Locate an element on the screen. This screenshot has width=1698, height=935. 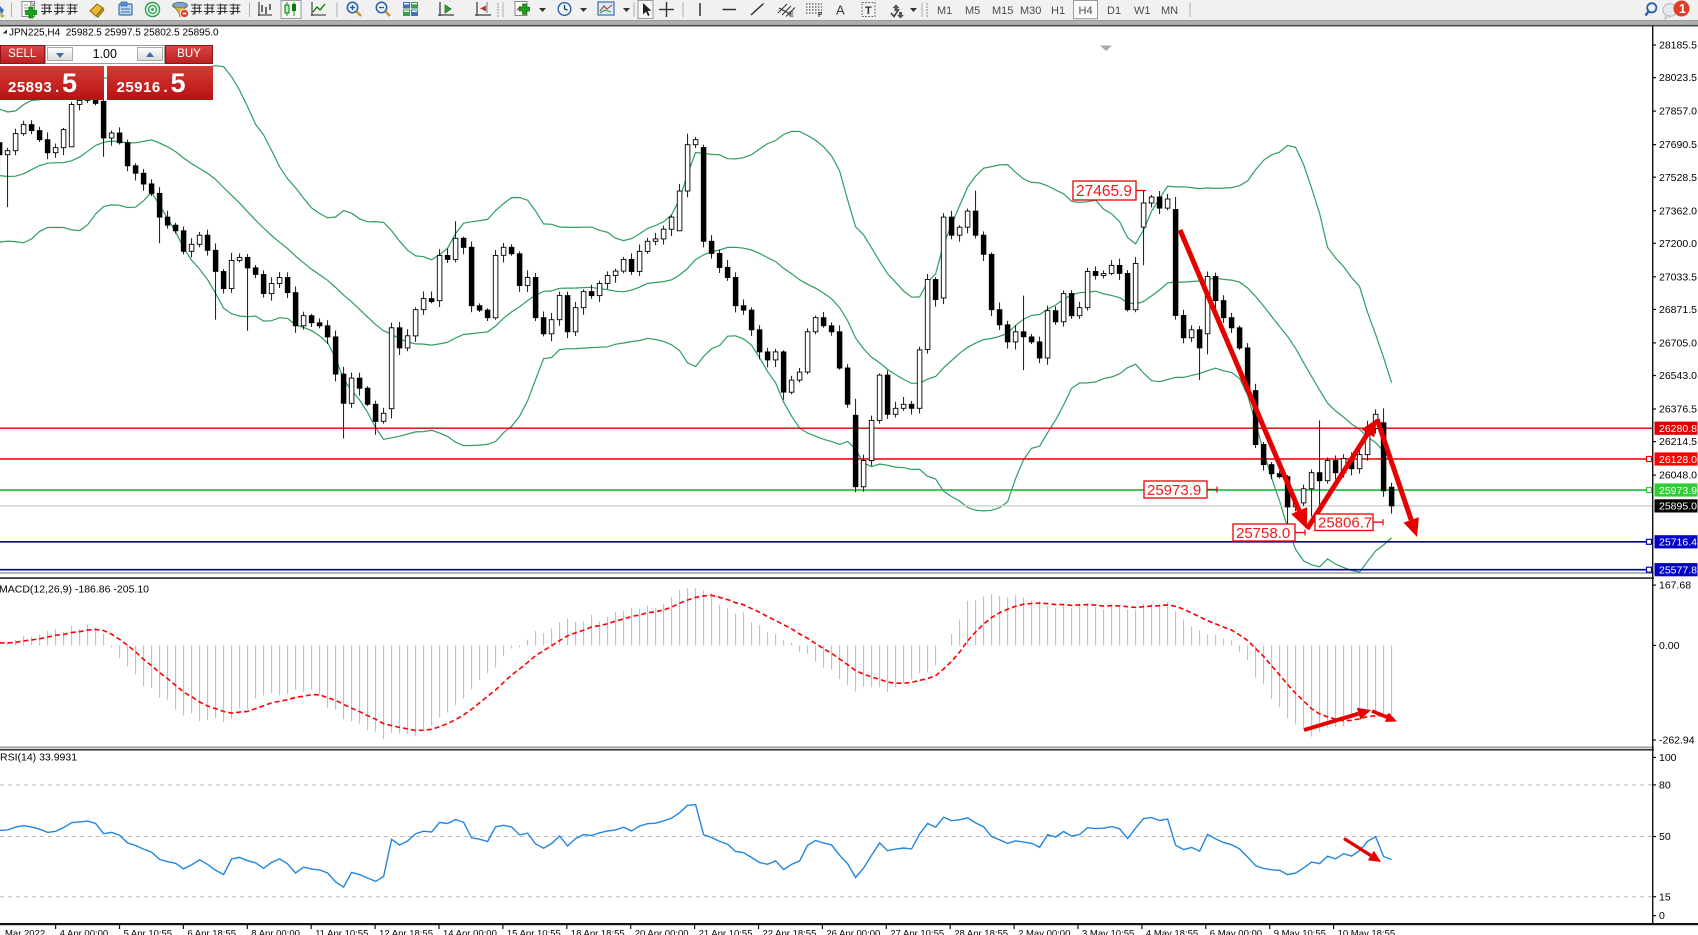
svg-text: 26048.0 is located at coordinates (1678, 476).